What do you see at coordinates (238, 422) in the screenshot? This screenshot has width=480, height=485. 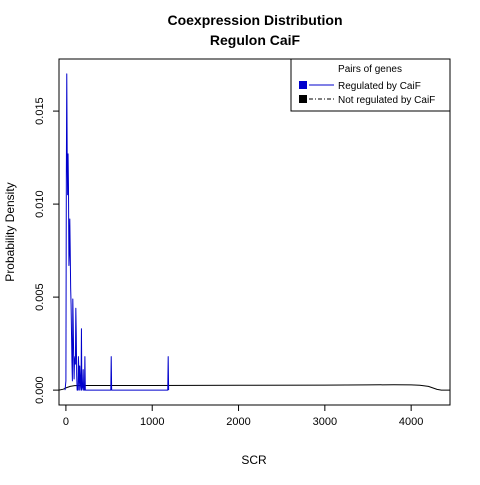 I see `x-tick-label: 2000` at bounding box center [238, 422].